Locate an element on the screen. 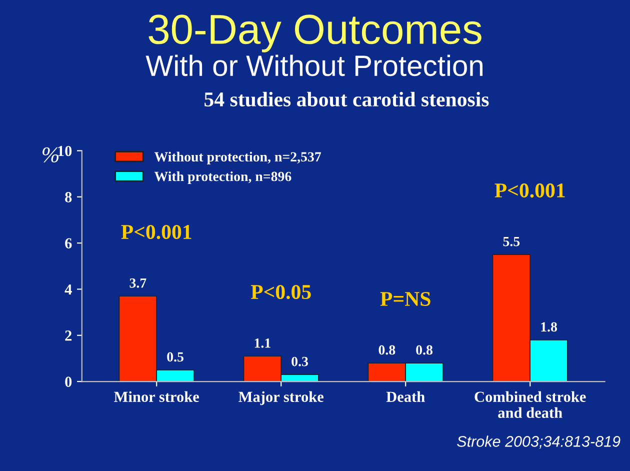 The image size is (630, 471). annotation: P<0.05 is located at coordinates (280, 292).